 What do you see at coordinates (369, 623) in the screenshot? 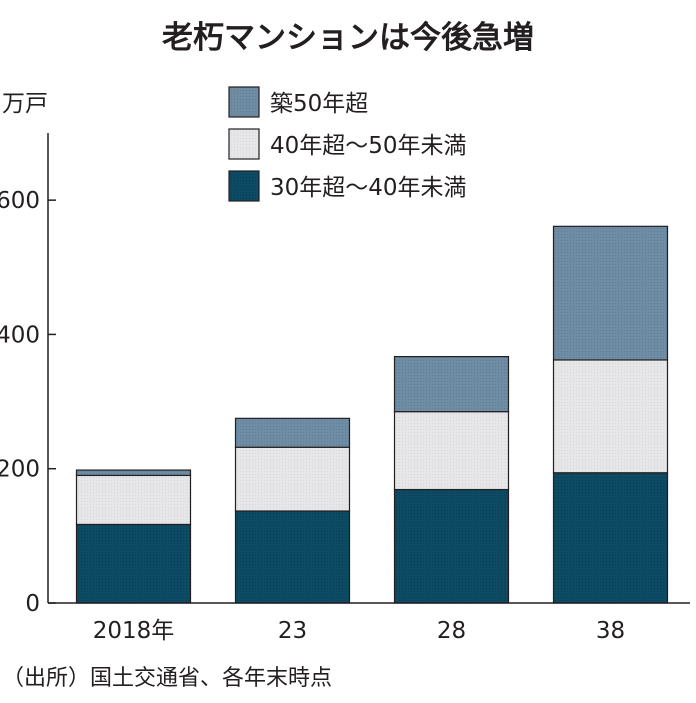
I see `x-axis: 2018年 23 28 38` at bounding box center [369, 623].